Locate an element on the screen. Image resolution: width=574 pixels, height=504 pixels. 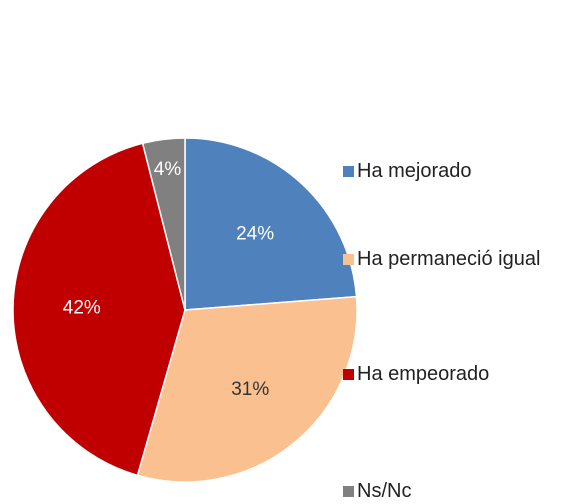
legend-item: Ha mejorado is located at coordinates (455, 171).